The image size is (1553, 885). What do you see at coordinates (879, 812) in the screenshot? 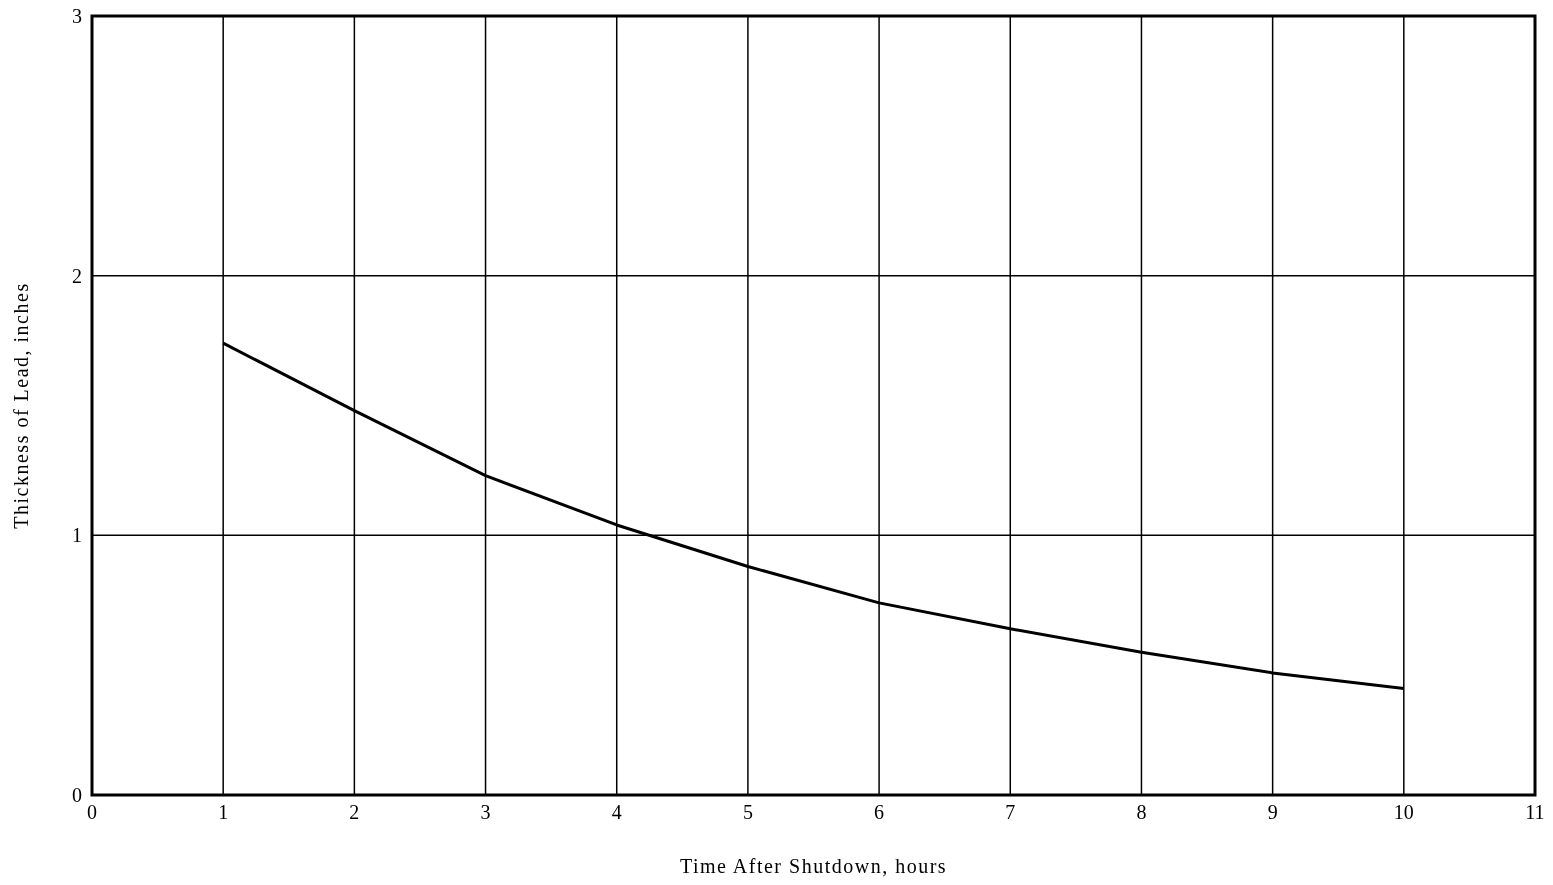
I see `x-tick-label: 6` at bounding box center [879, 812].